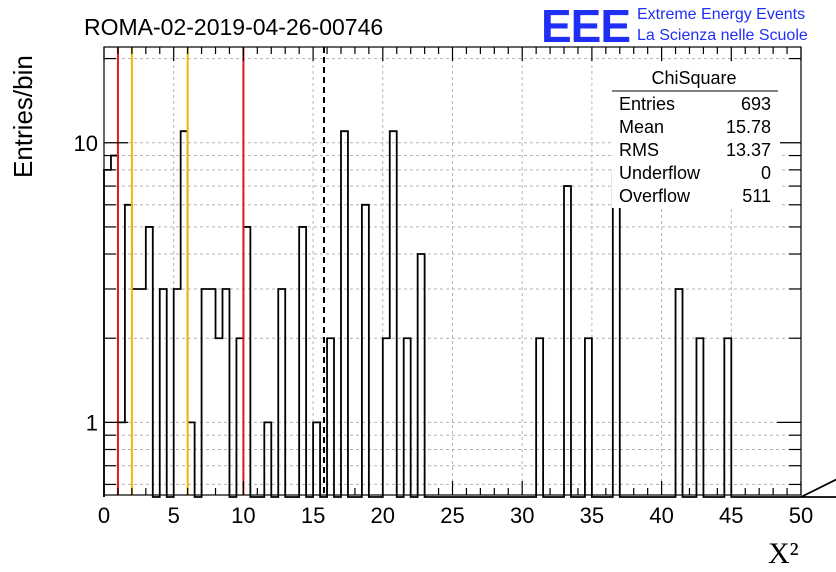 This screenshot has height=572, width=836. What do you see at coordinates (86, 143) in the screenshot?
I see `y-tick-label: 10` at bounding box center [86, 143].